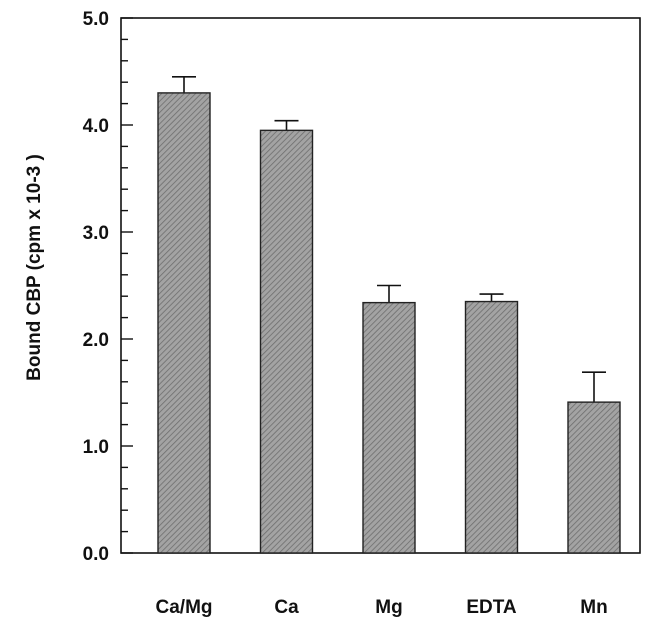 This screenshot has height=622, width=651. I want to click on x-axis: Ca/Mg Ca Mg EDTA Mn, so click(382, 607).